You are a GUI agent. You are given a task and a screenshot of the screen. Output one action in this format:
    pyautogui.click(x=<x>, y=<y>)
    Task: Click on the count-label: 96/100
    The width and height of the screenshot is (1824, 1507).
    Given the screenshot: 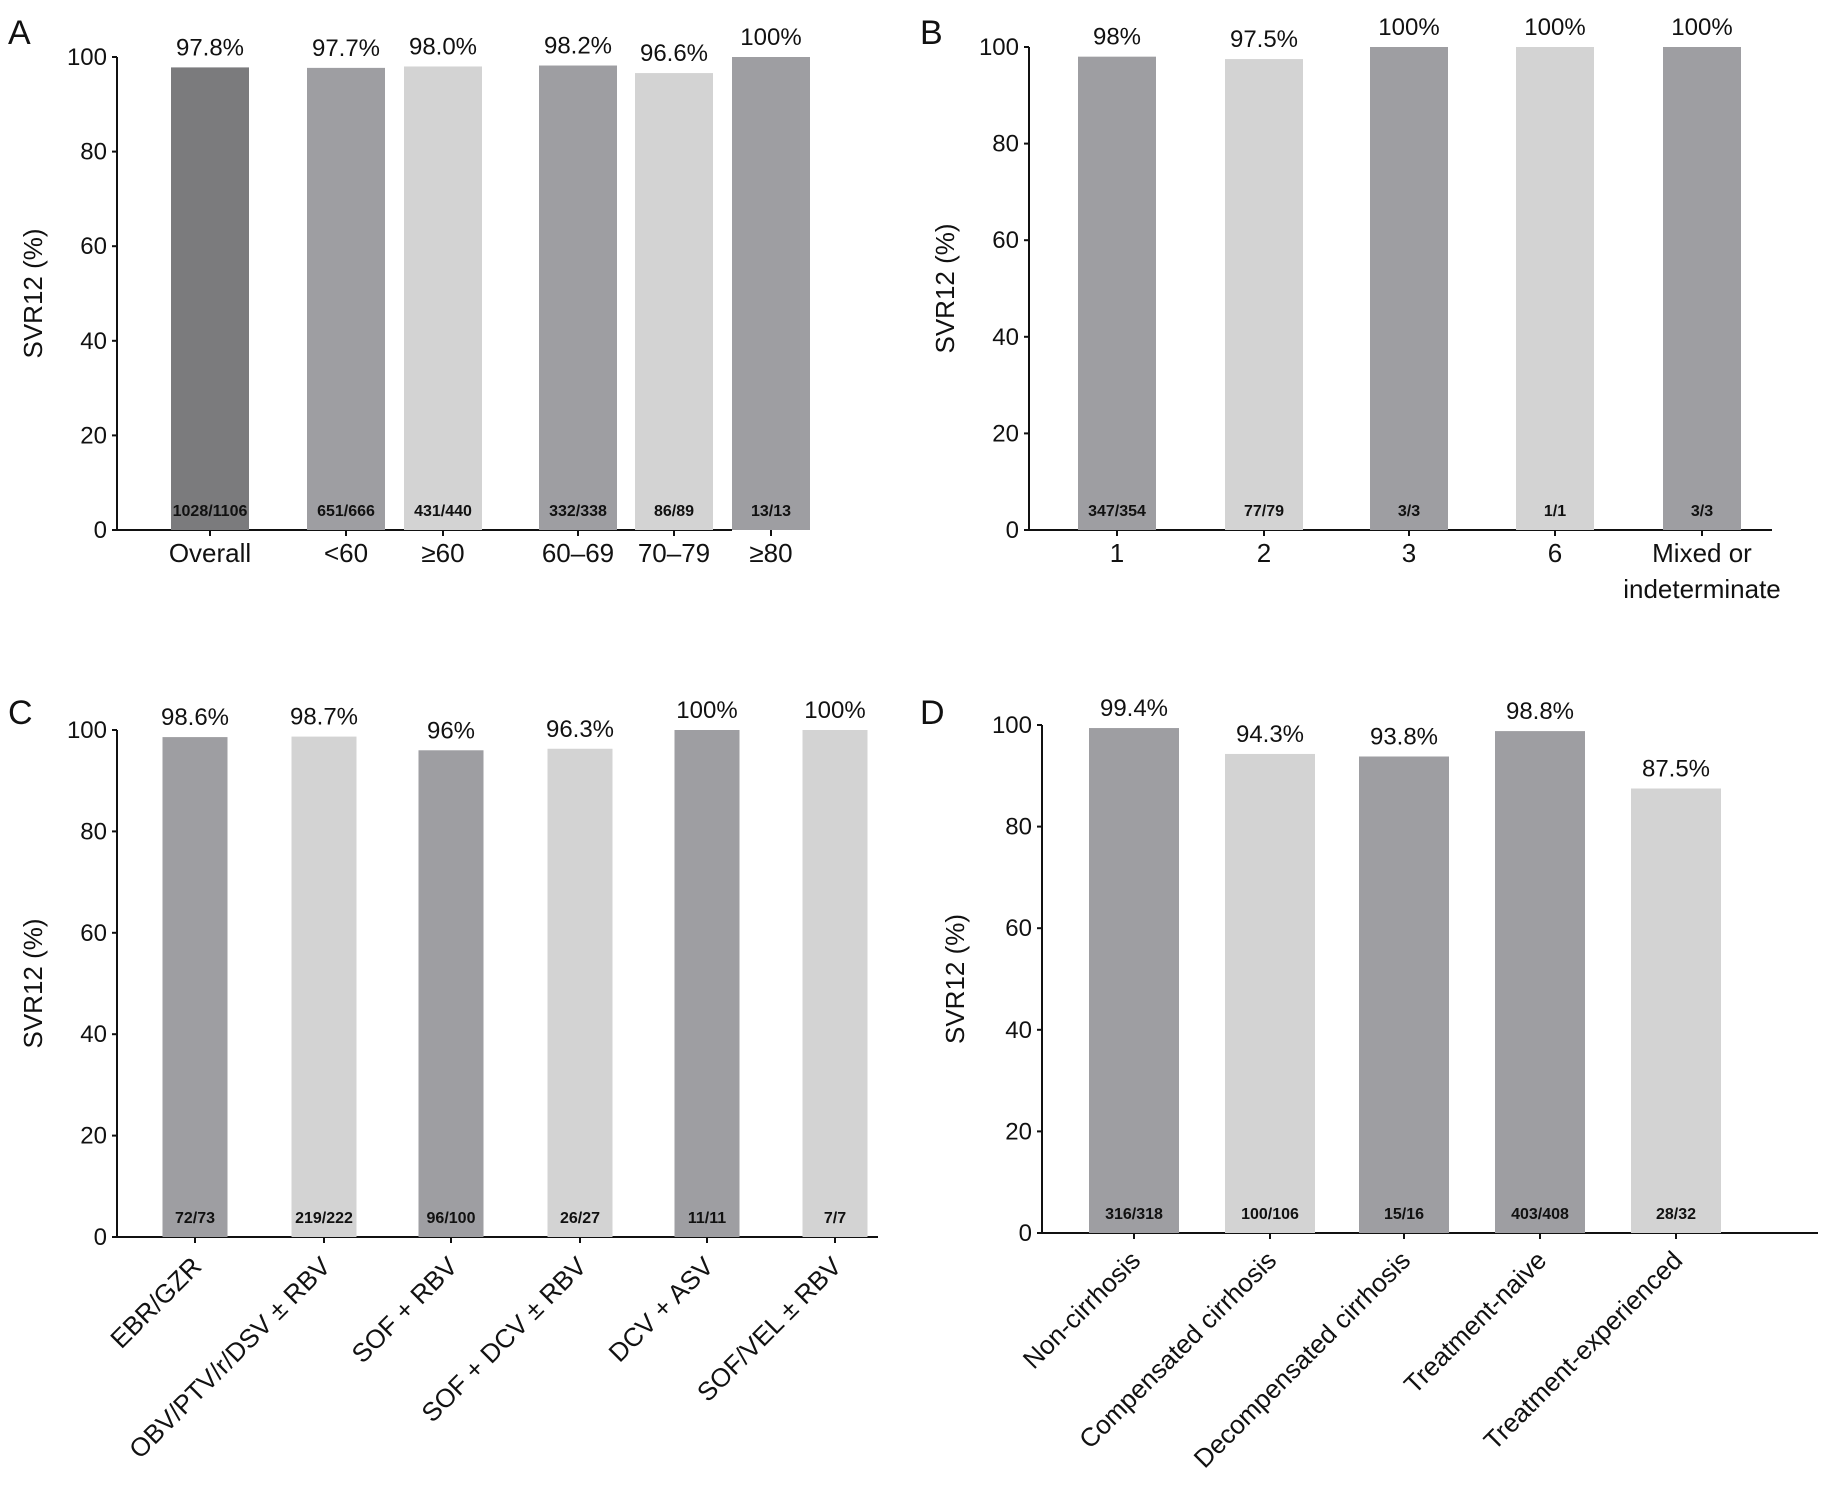 What is the action you would take?
    pyautogui.click(x=451, y=1218)
    